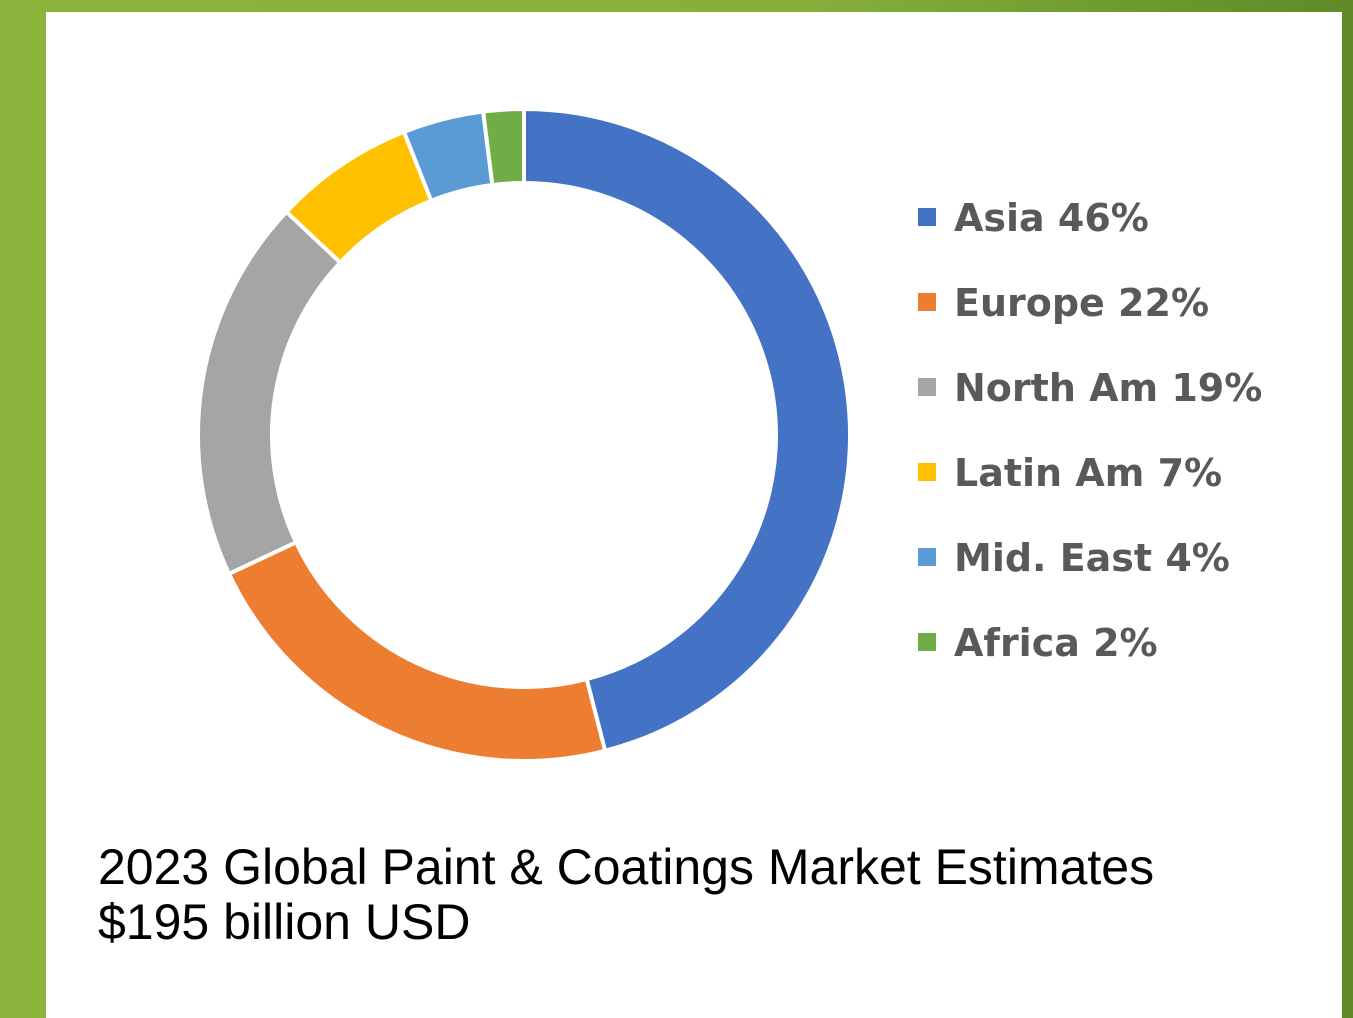 This screenshot has width=1353, height=1018. I want to click on legend-item-latin-am: Latin Am 7%, so click(1070, 473).